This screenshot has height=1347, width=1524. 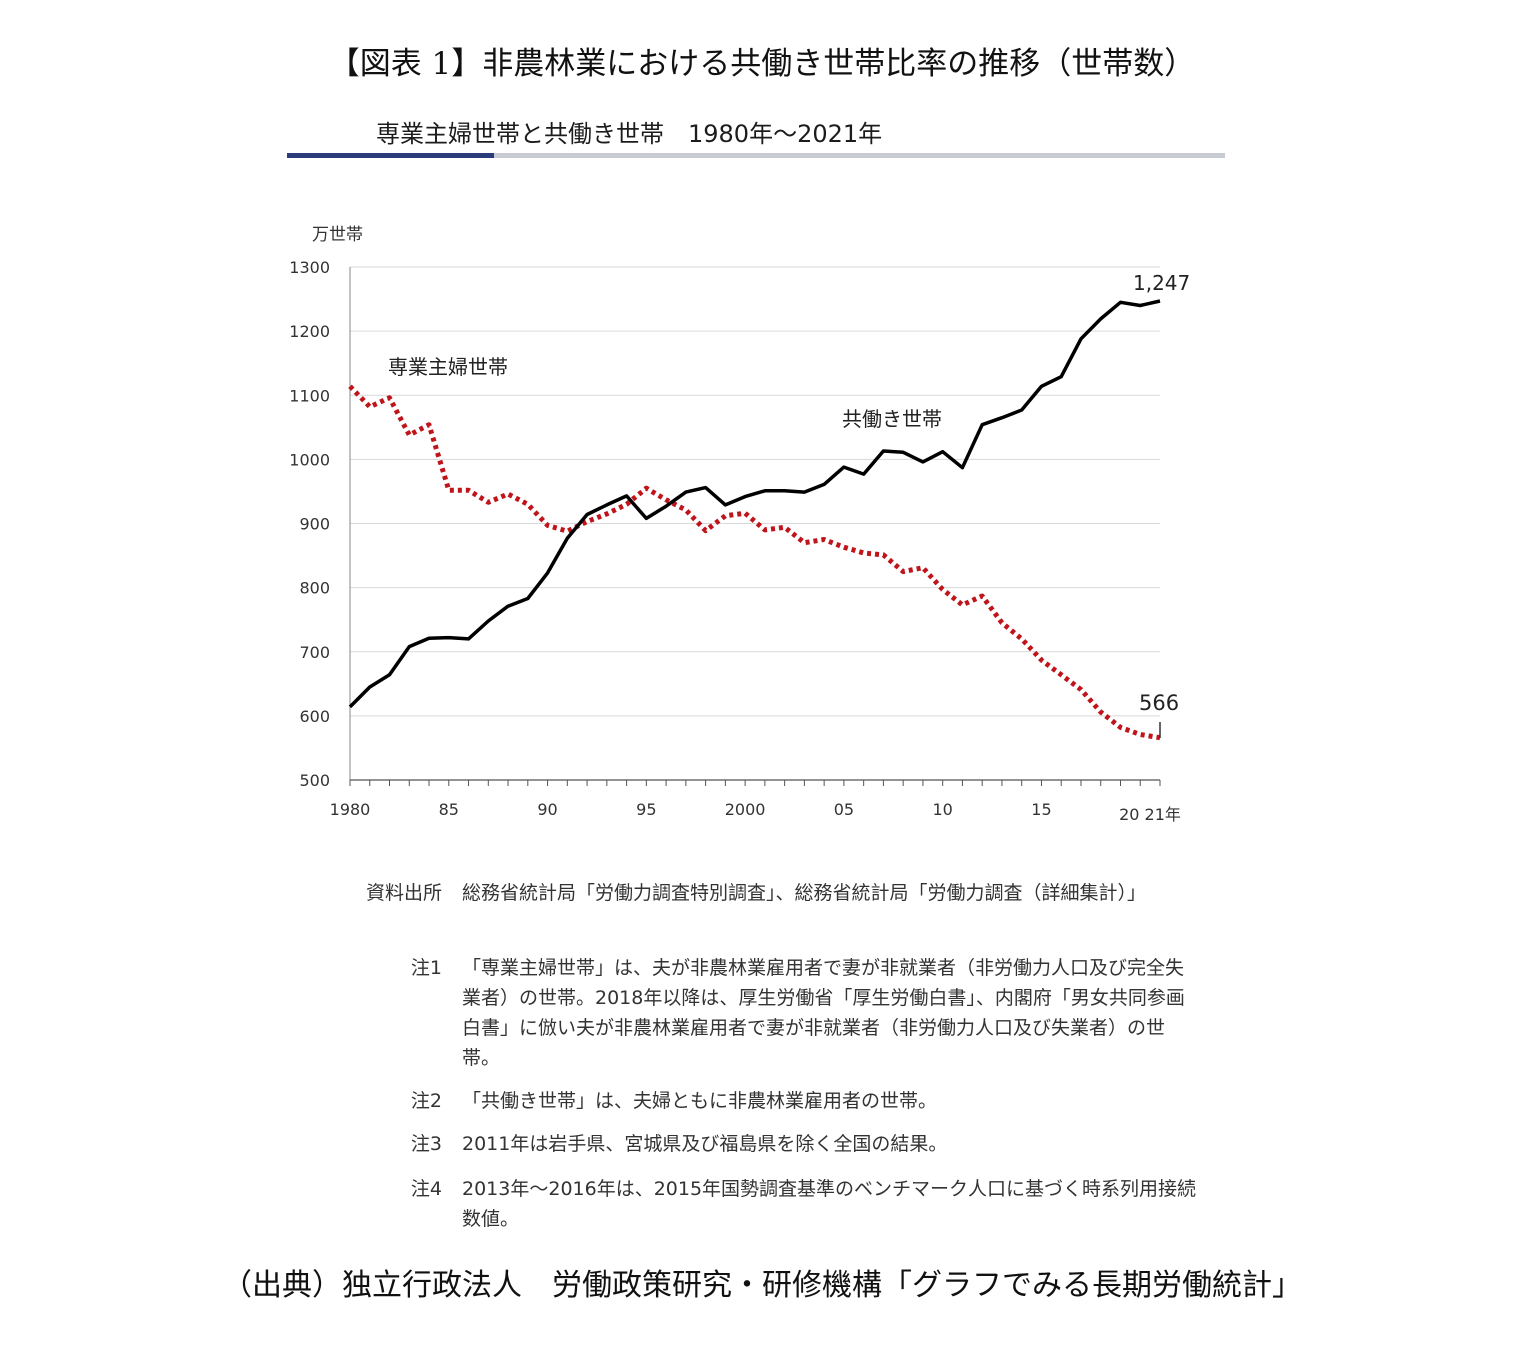 I want to click on chart-subtitle: 専業主婦世帯と共働き世帯 1980年〜2021年, so click(x=629, y=134).